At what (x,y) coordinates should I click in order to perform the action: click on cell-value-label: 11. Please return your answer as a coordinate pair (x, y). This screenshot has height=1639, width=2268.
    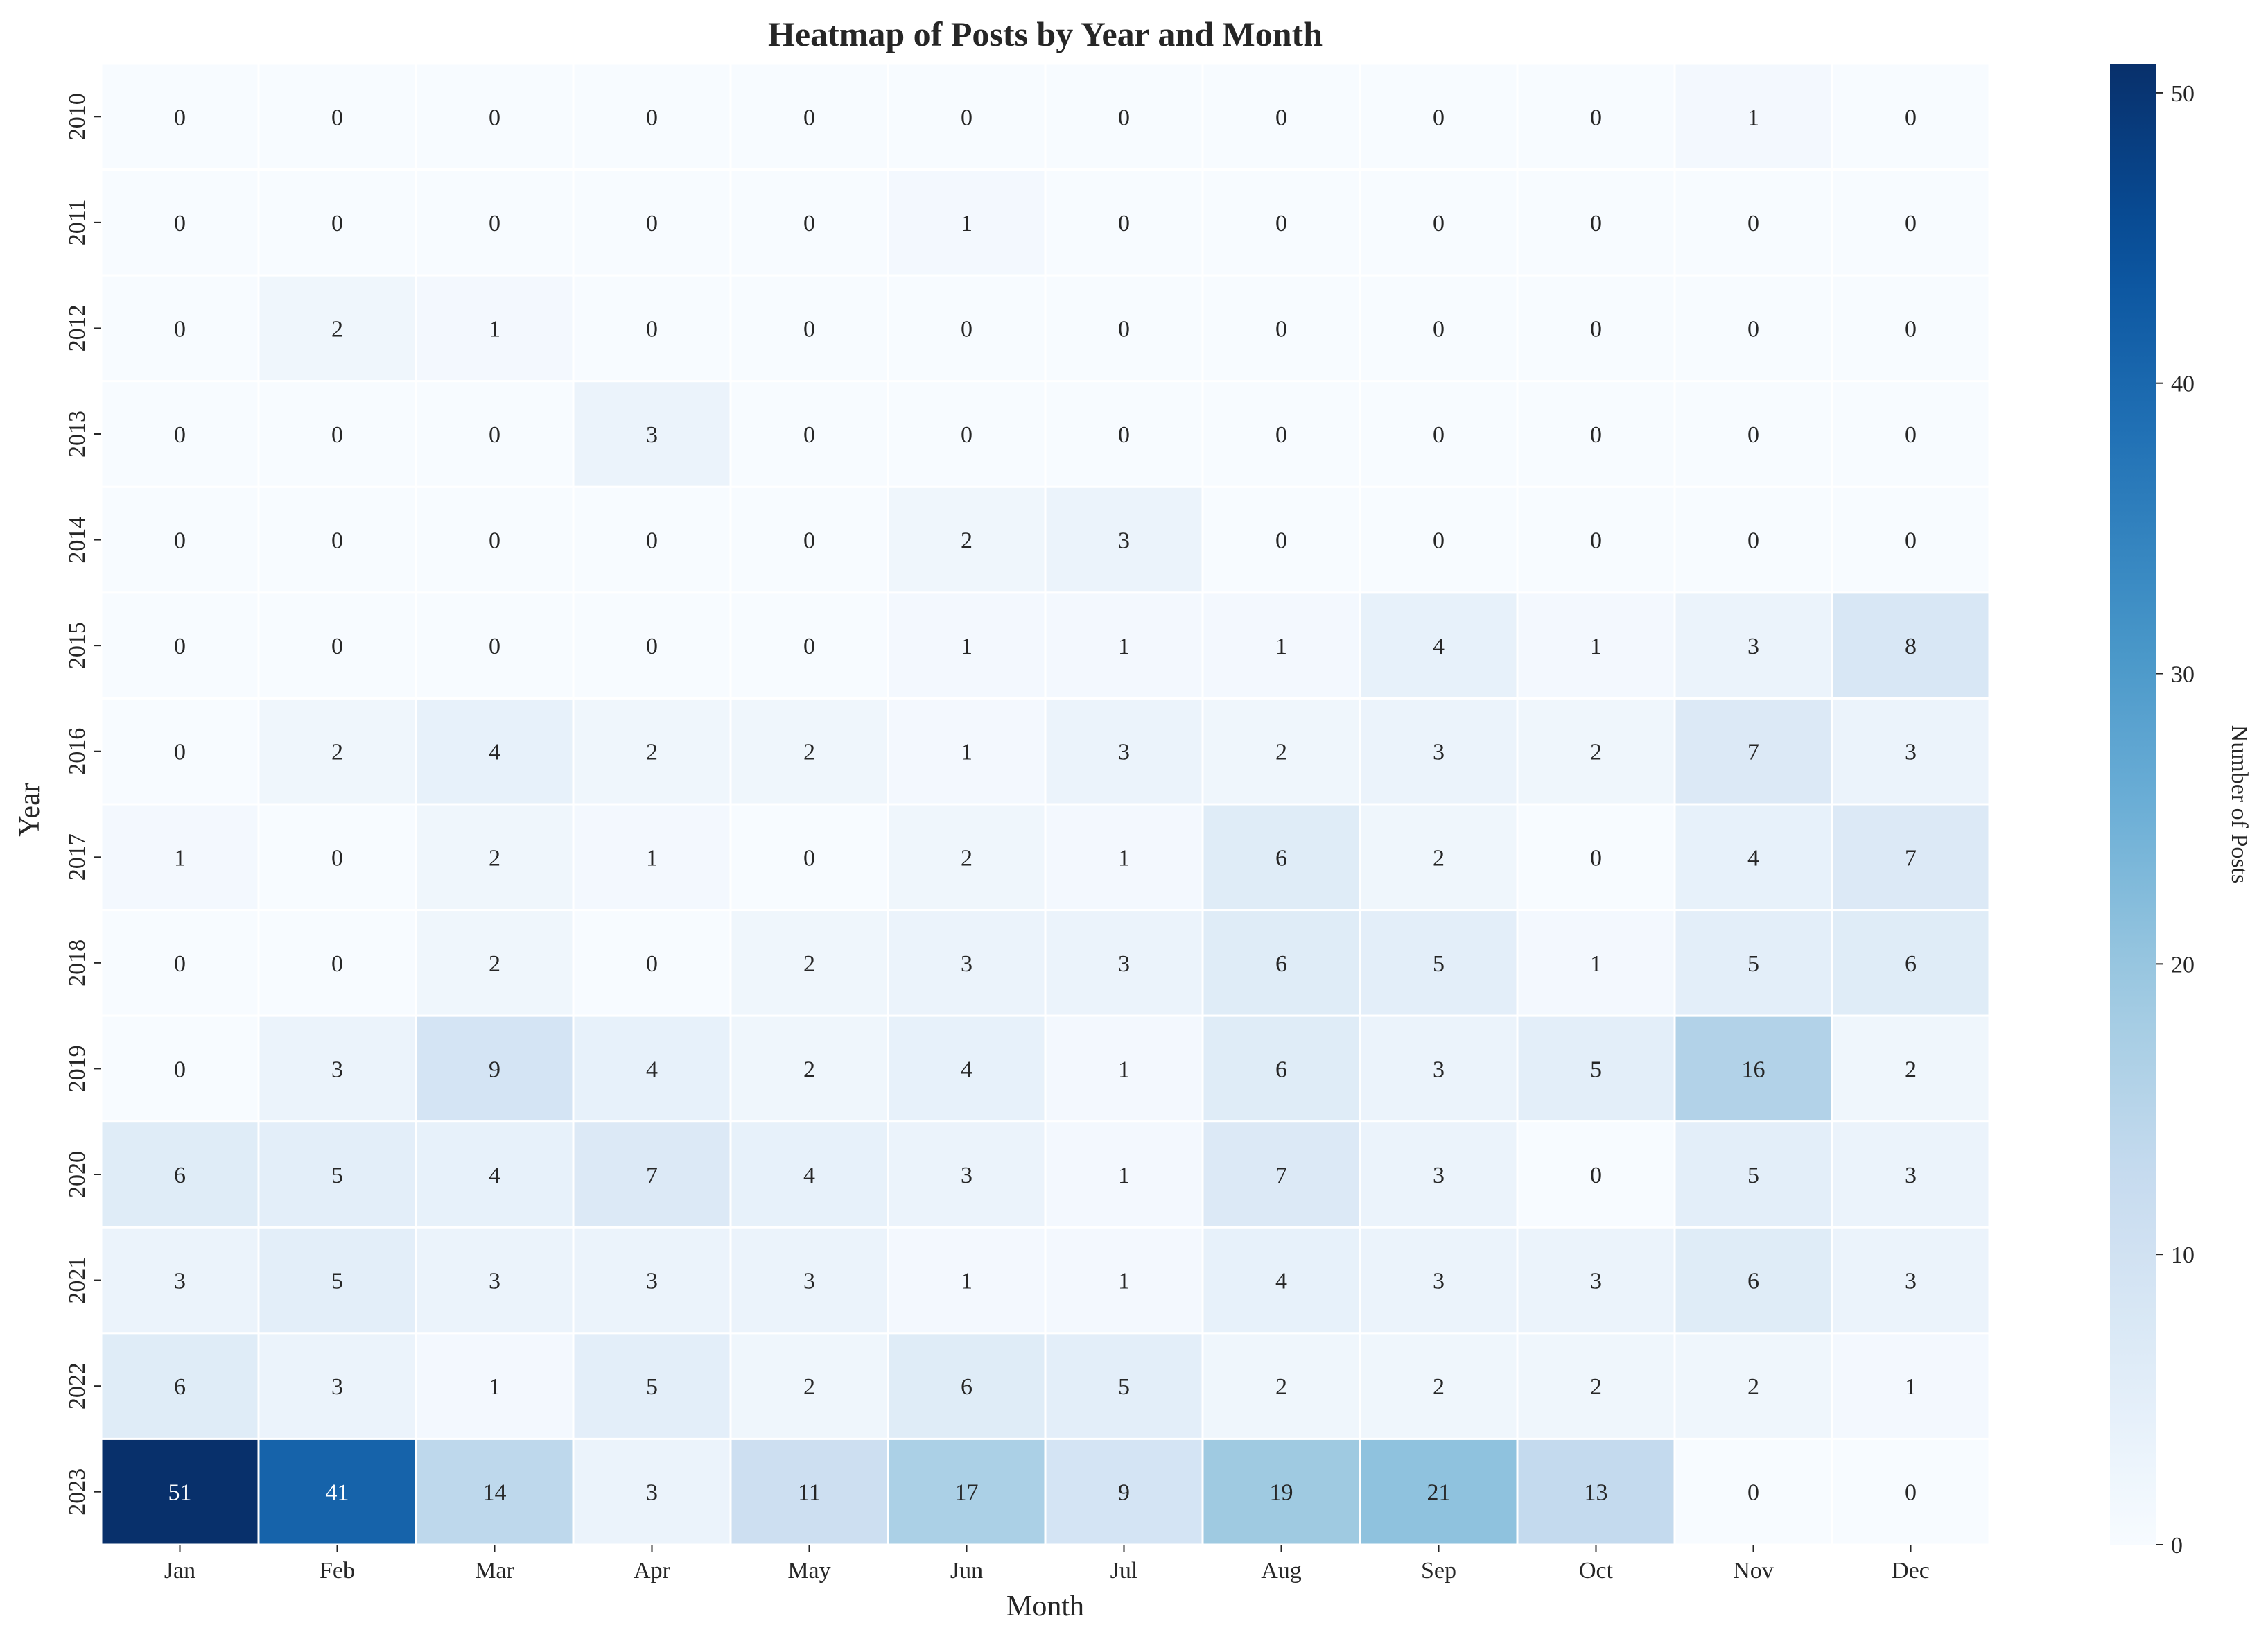
    Looking at the image, I should click on (809, 1493).